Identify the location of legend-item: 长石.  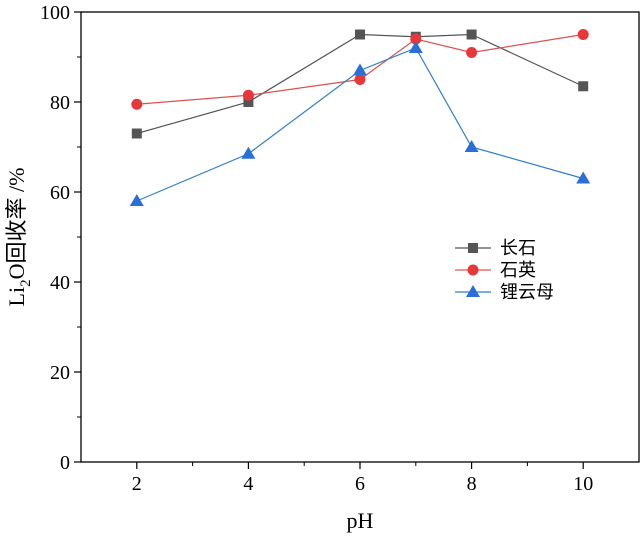
(495, 248).